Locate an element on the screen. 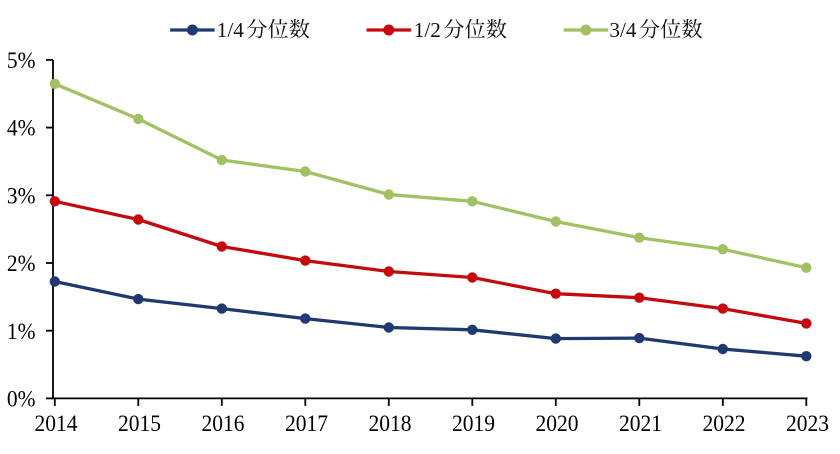 This screenshot has width=840, height=454. svg-text: 2023 is located at coordinates (807, 424).